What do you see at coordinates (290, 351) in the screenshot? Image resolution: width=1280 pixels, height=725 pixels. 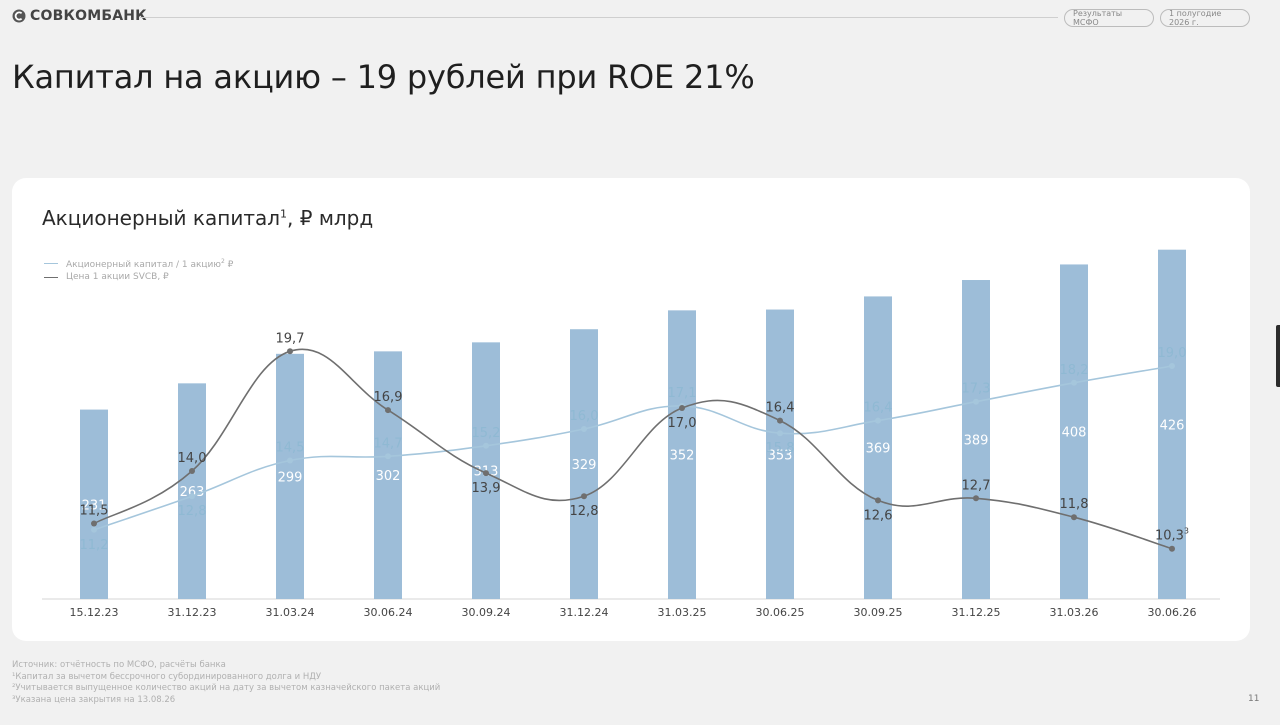 I see `share-price-point-31.03.24` at bounding box center [290, 351].